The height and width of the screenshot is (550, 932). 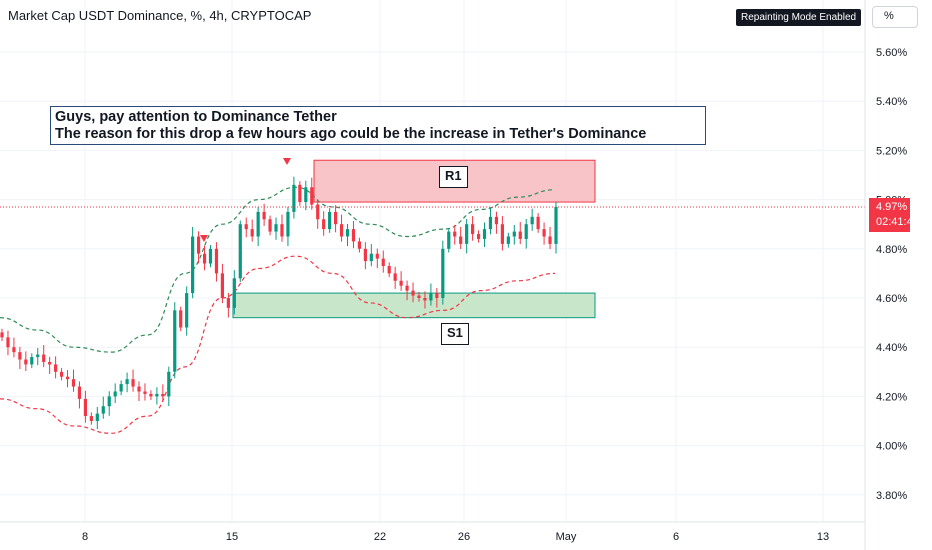 I want to click on x-tick-label: 22, so click(x=380, y=537).